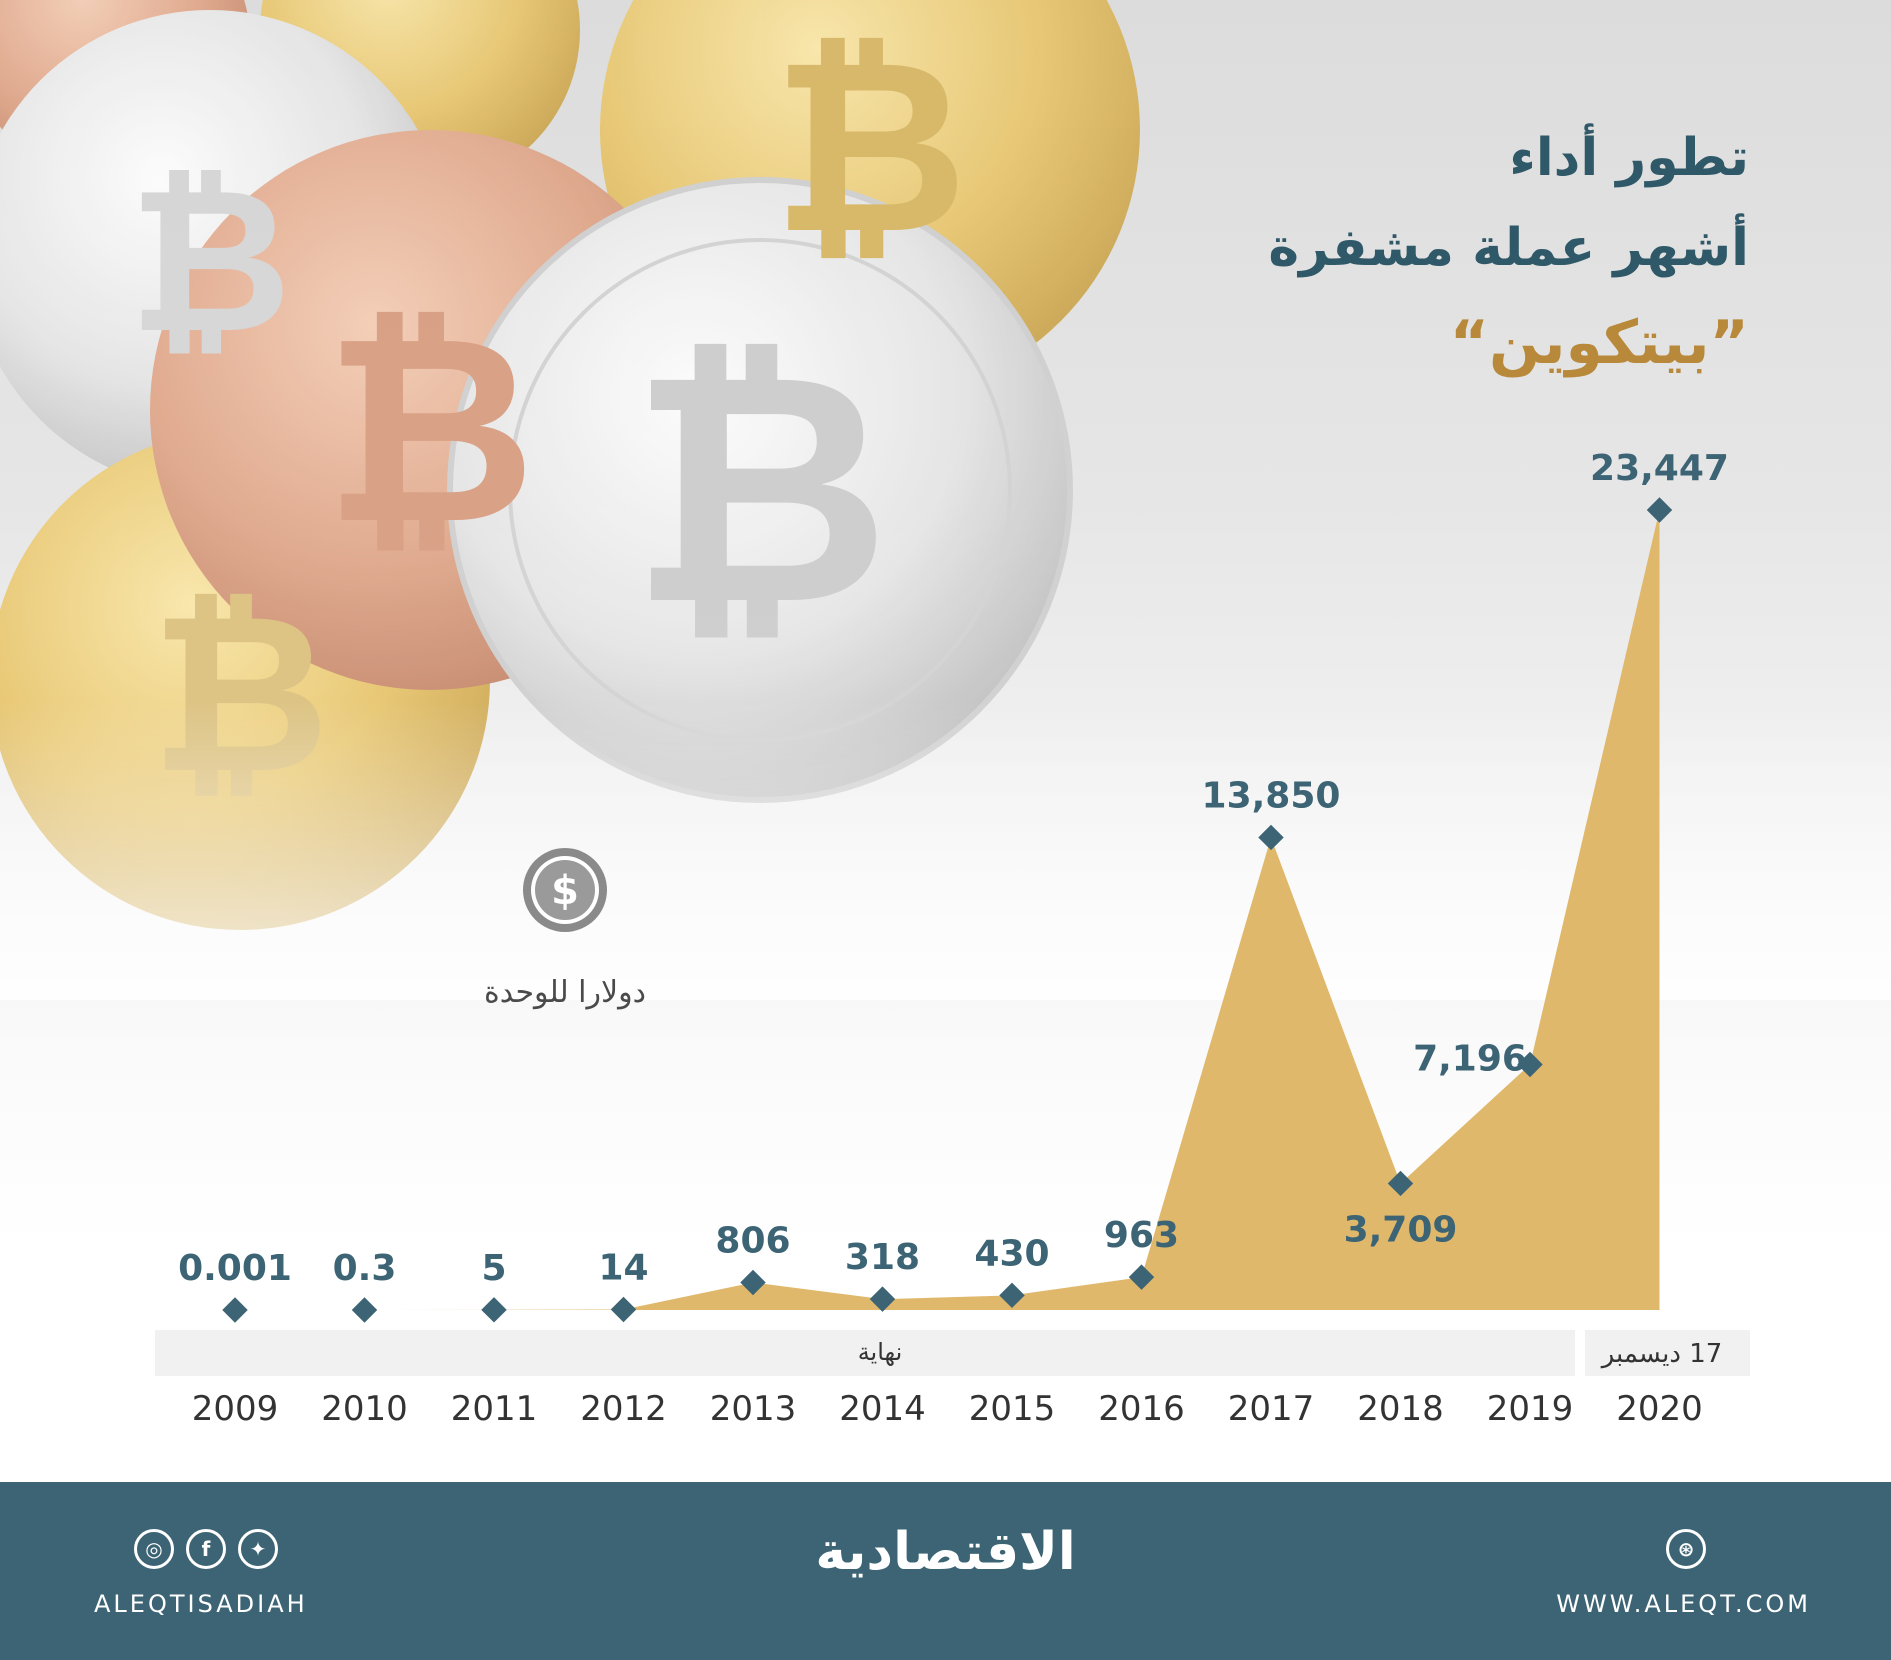  What do you see at coordinates (1271, 795) in the screenshot?
I see `data-label-2017: 13,850` at bounding box center [1271, 795].